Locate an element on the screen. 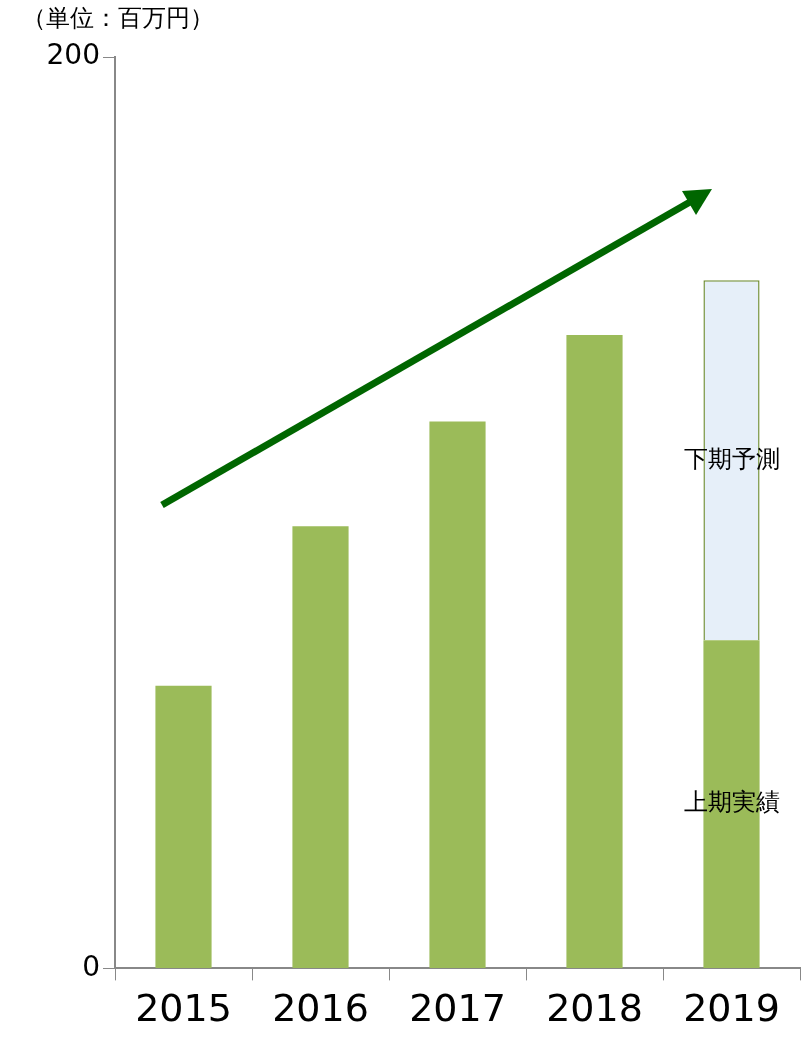 This screenshot has height=1042, width=802. y-tick-label: 200 is located at coordinates (73, 55).